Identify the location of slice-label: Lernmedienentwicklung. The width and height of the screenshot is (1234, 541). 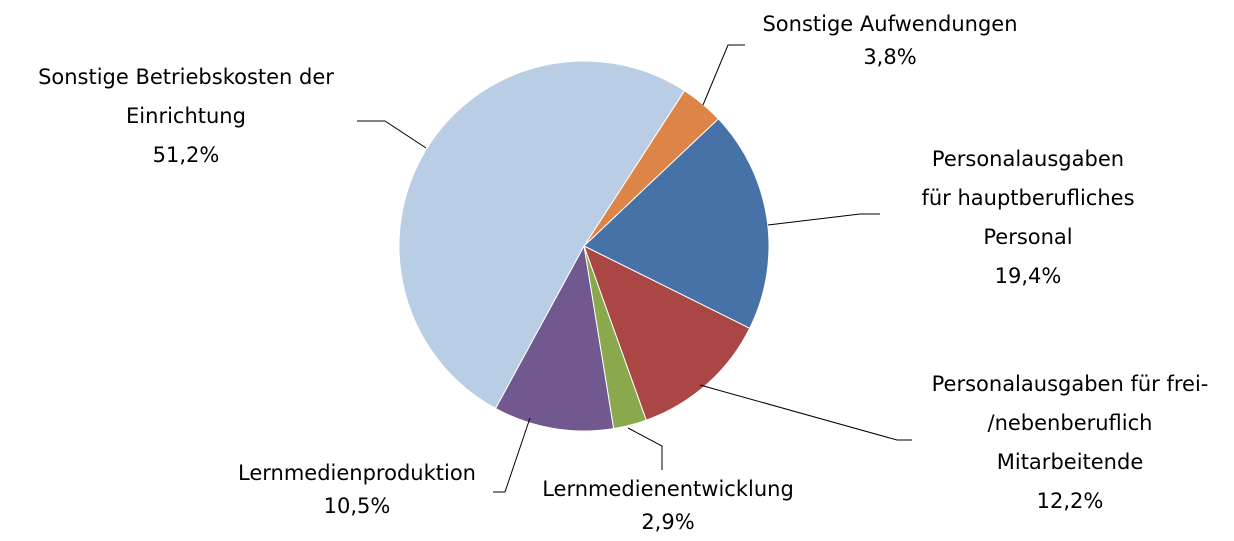
(668, 489).